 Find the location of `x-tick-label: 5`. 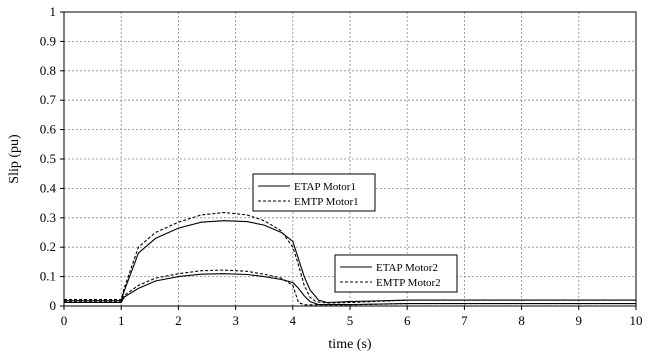

x-tick-label: 5 is located at coordinates (350, 320).